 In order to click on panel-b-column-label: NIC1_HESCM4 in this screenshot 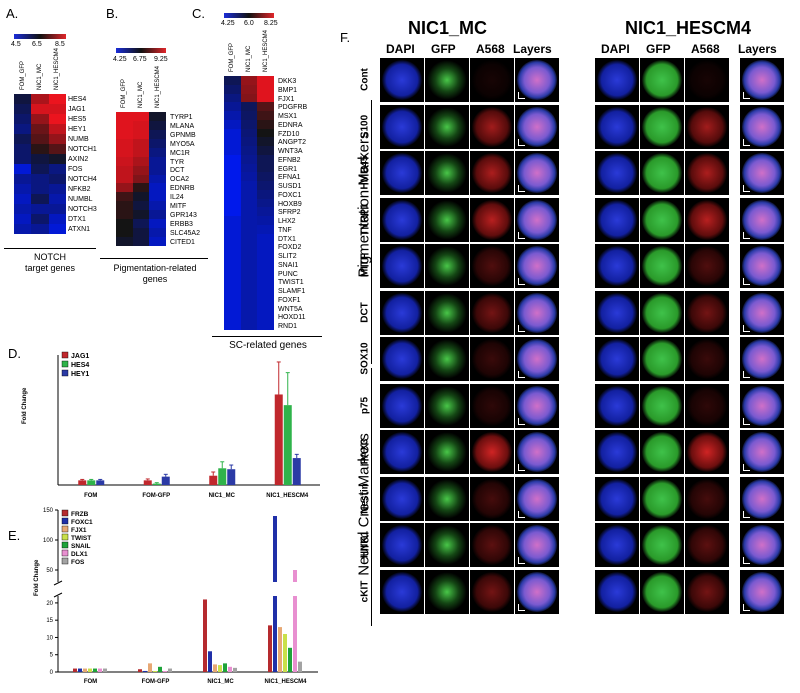, I will do `click(157, 86)`.